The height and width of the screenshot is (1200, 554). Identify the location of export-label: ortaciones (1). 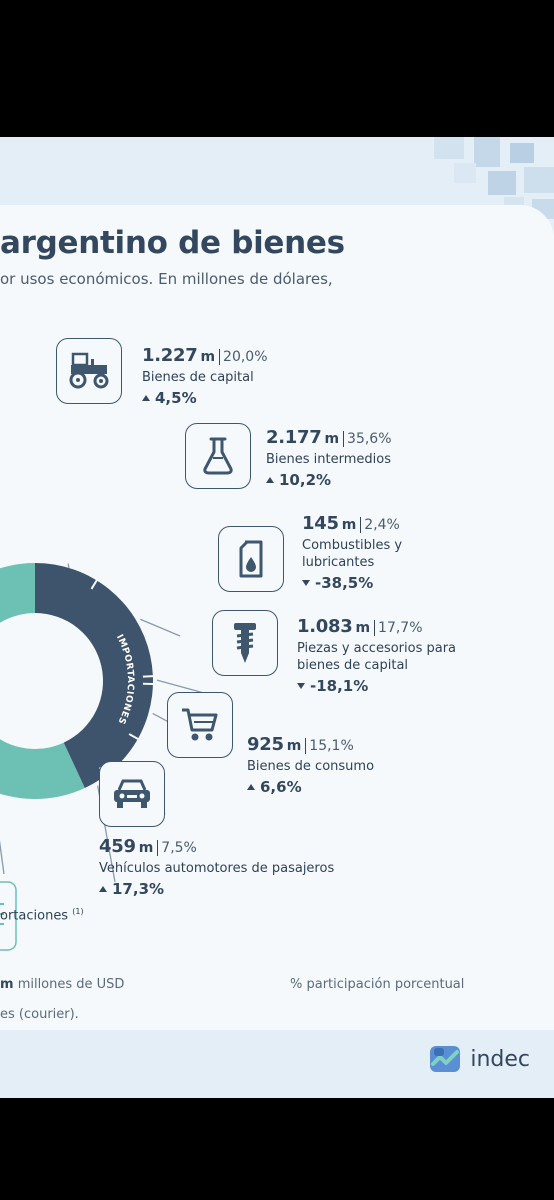
(42, 915).